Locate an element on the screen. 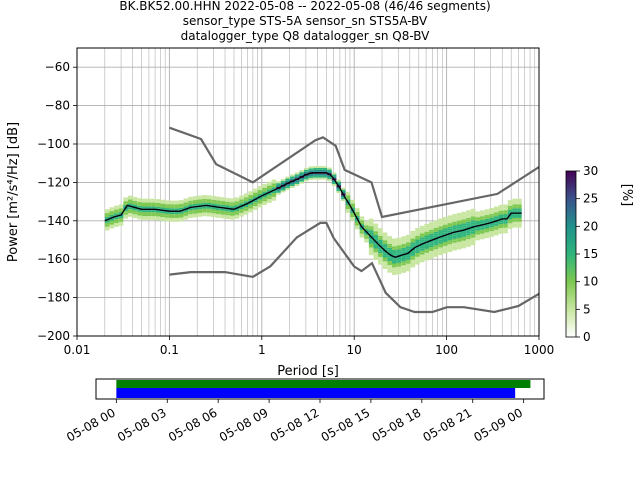  y-tick-label: −160 is located at coordinates (53, 259).